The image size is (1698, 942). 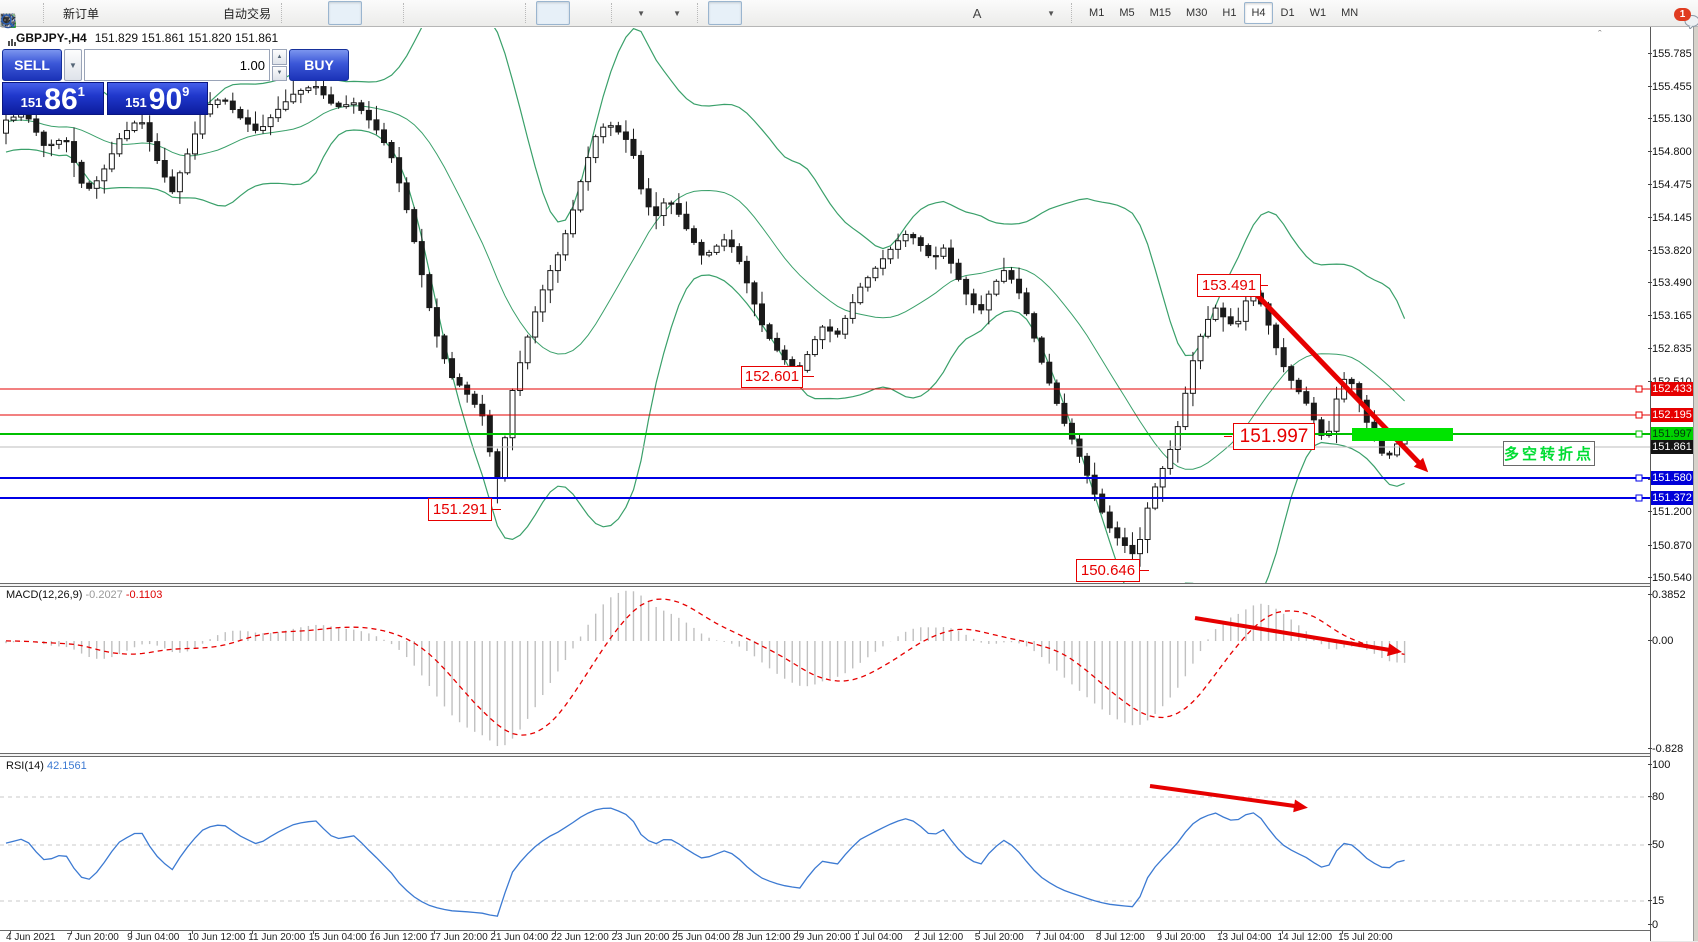 I want to click on text-label-tool-button: T, so click(x=515, y=14).